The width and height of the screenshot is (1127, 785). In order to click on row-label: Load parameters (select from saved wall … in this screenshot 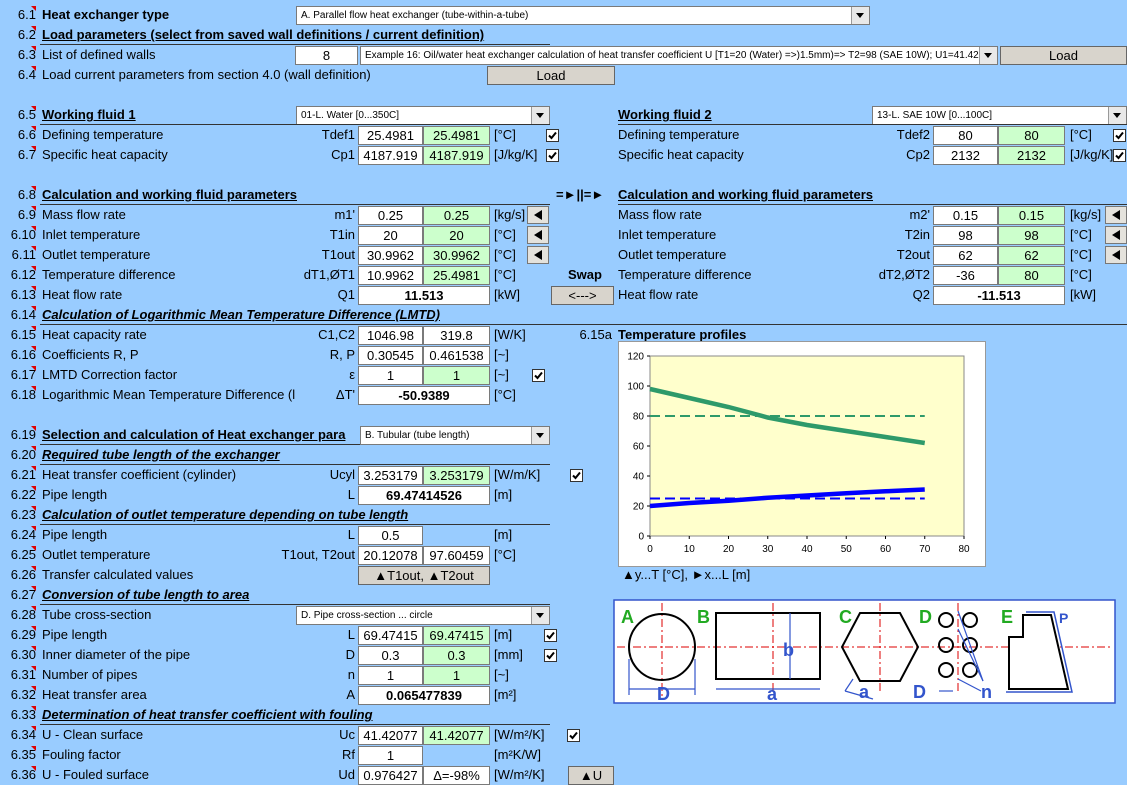, I will do `click(263, 34)`.